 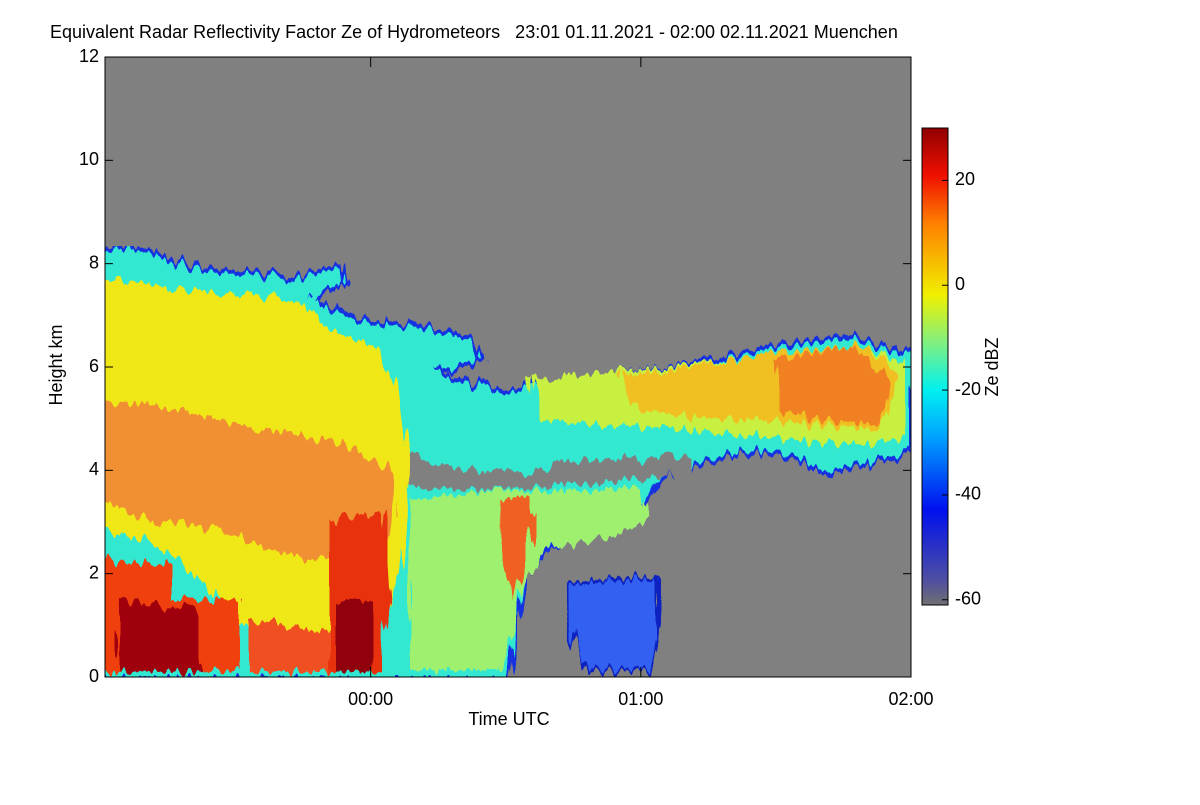 I want to click on colorbar-tick-label: -60, so click(x=968, y=599).